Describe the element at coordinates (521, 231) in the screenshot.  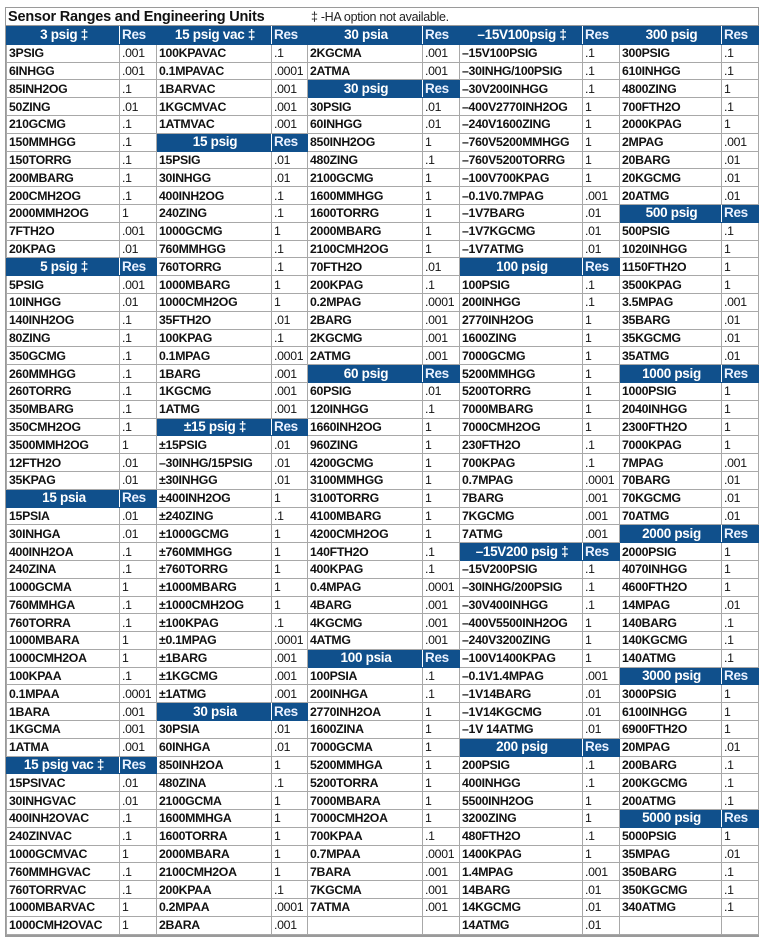
I see `sensor-range-code: –1V7KGCMG` at that location.